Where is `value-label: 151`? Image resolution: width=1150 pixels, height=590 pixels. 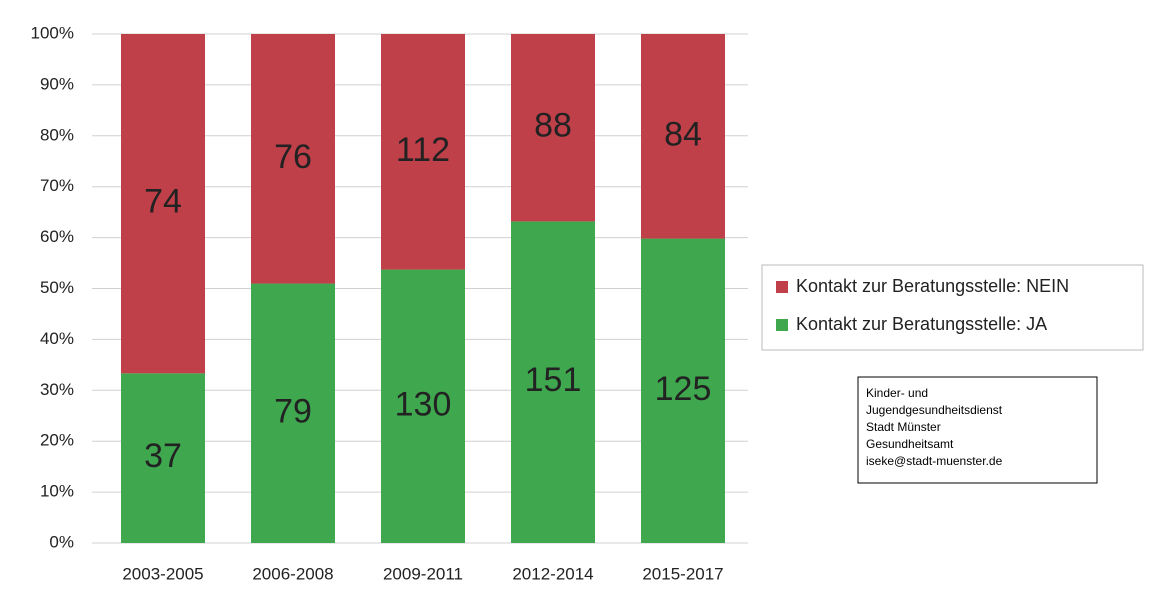 value-label: 151 is located at coordinates (553, 380).